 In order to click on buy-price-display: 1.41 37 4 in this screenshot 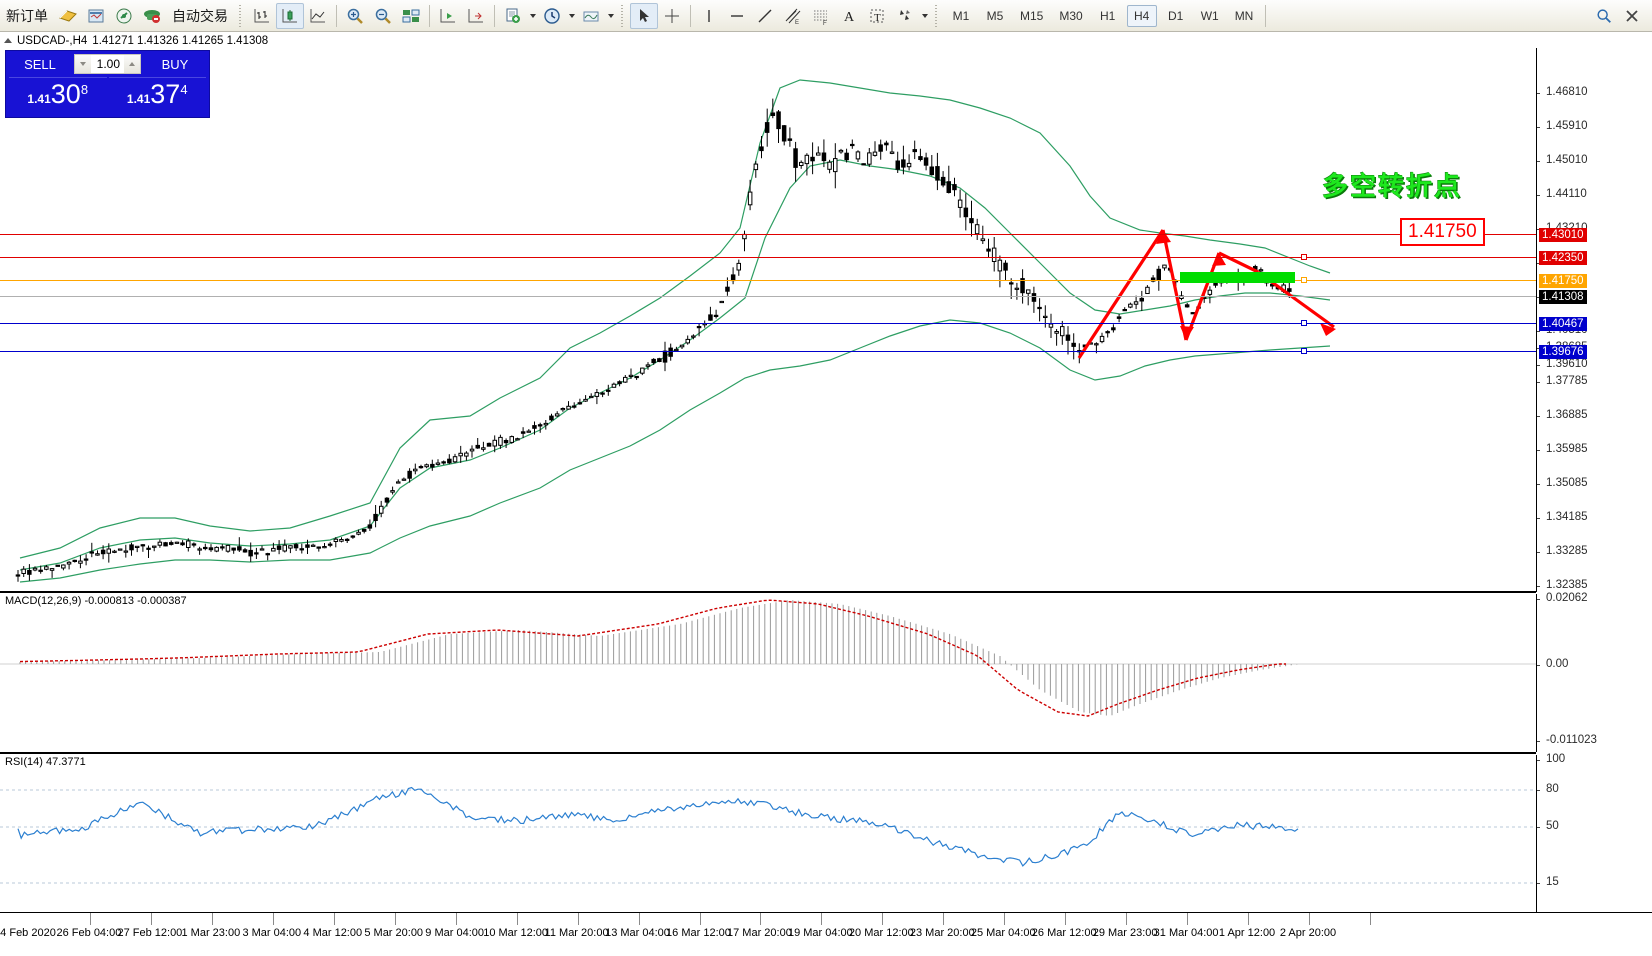, I will do `click(157, 95)`.